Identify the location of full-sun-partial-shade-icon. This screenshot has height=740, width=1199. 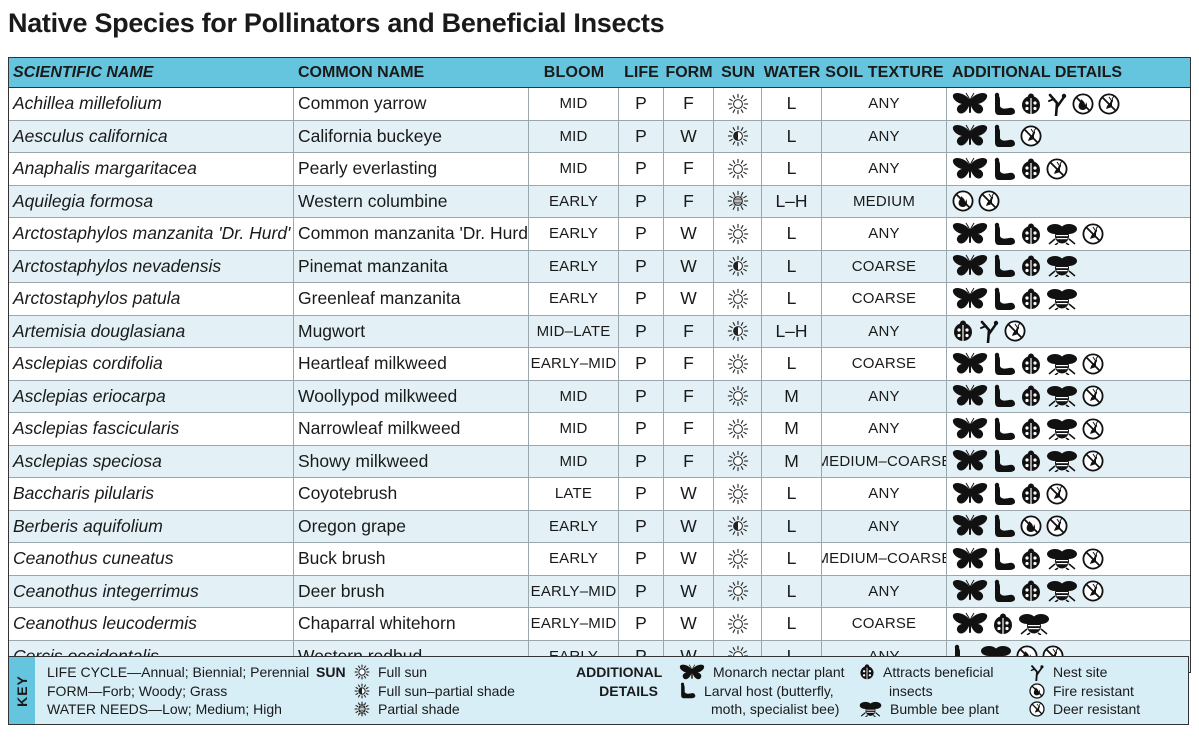
(738, 266).